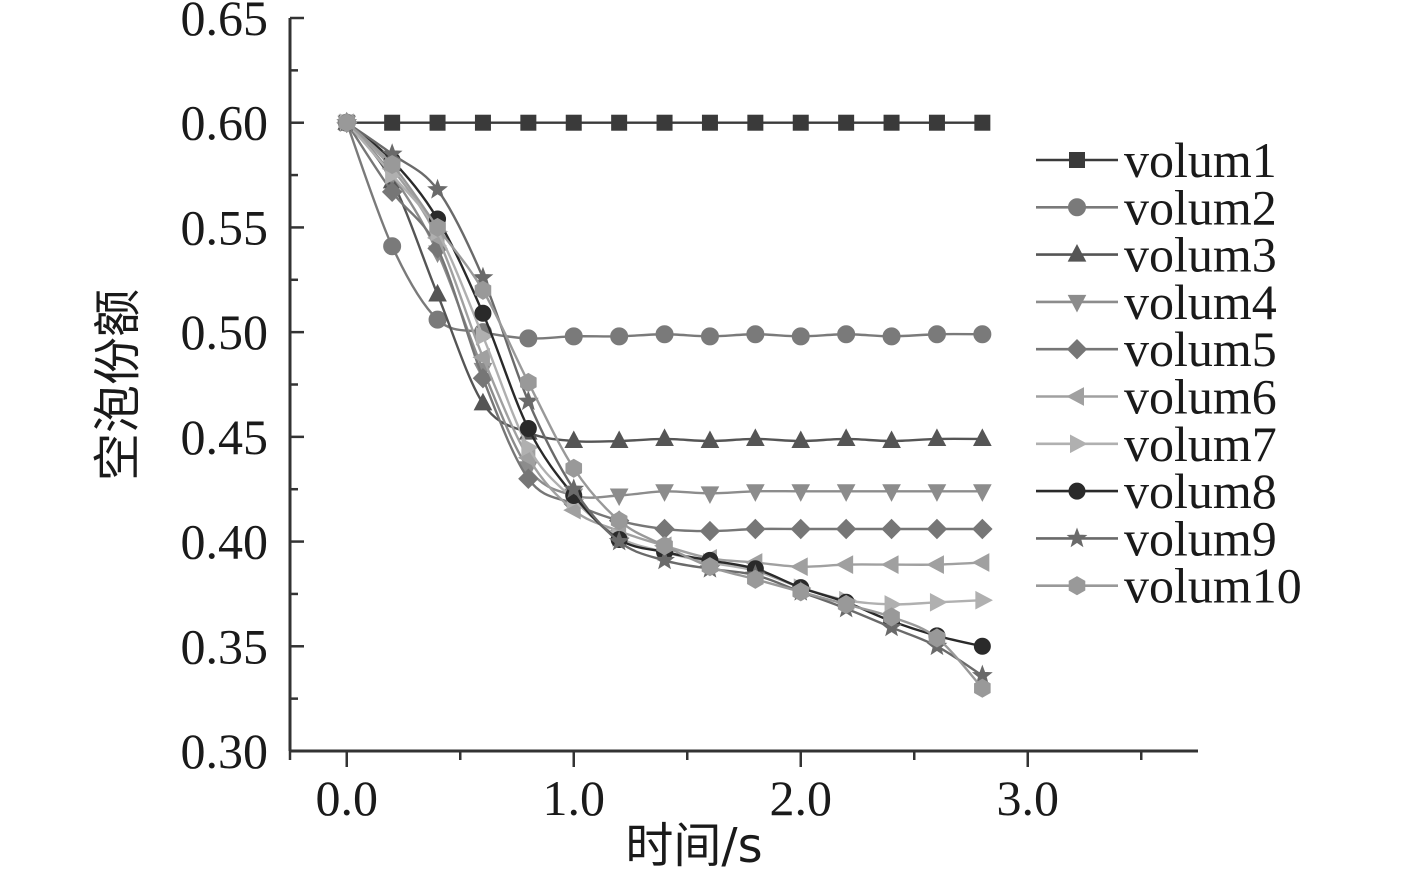 Image resolution: width=1417 pixels, height=869 pixels. I want to click on y-axis-title: 空泡份额, so click(118, 385).